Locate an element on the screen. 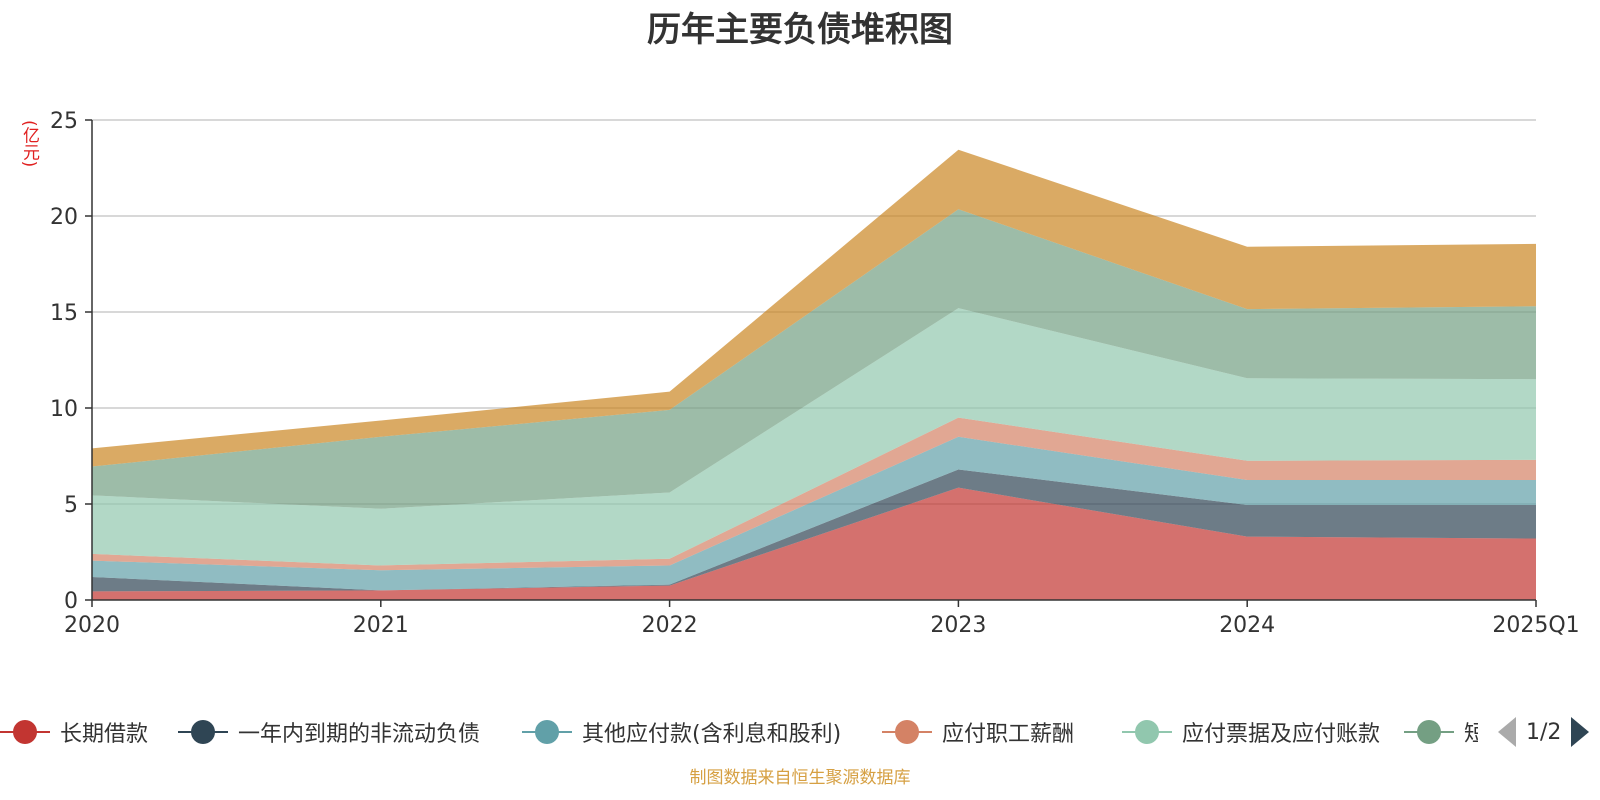  legend-item: 一年内到期的非流动负债 is located at coordinates (329, 732).